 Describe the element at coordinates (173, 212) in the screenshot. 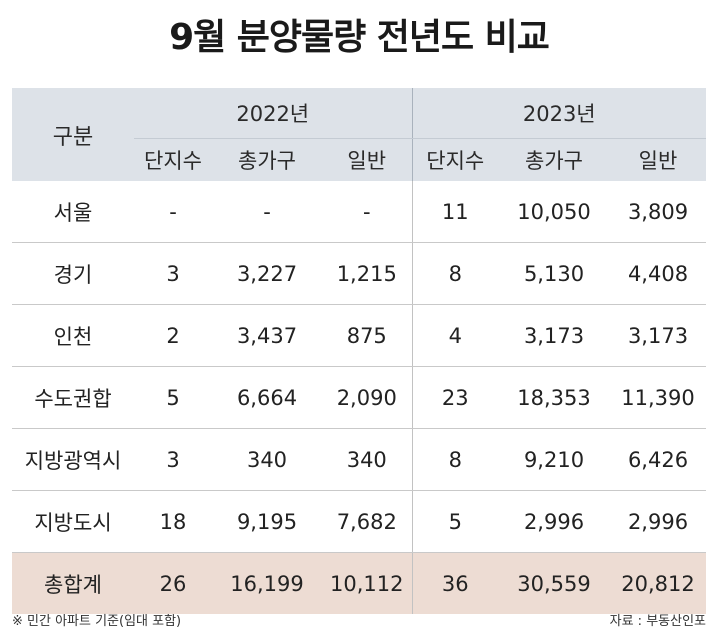

I see `cell-2022-complexes: -` at that location.